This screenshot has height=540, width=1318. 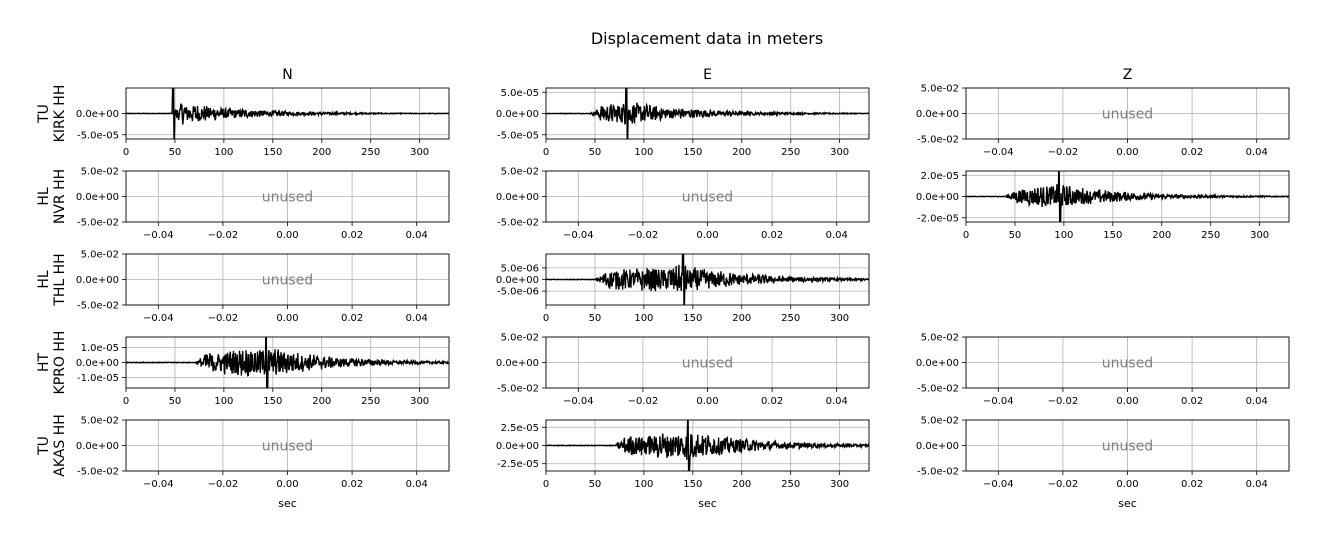 What do you see at coordinates (707, 38) in the screenshot?
I see `figure-title: Displacement data in meters` at bounding box center [707, 38].